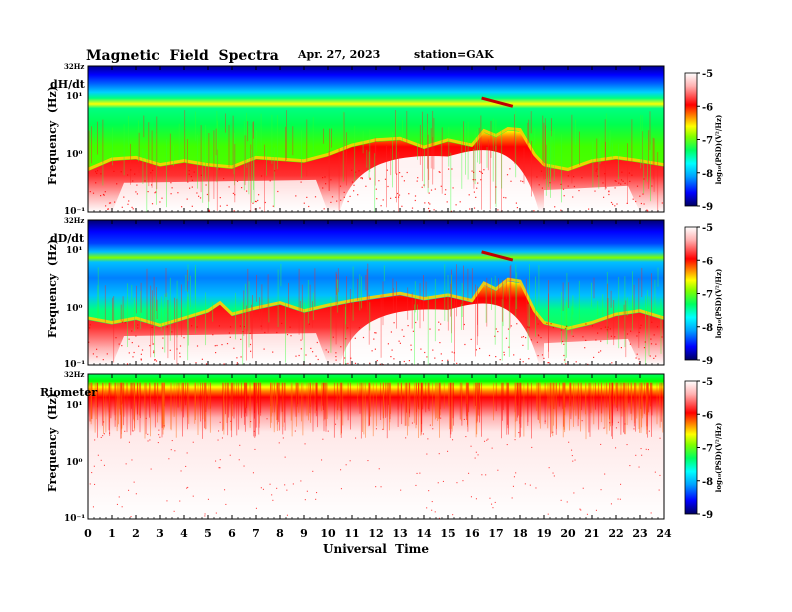 The image size is (792, 612). I want to click on dHdt-panel-label: dH/dt, so click(68, 84).